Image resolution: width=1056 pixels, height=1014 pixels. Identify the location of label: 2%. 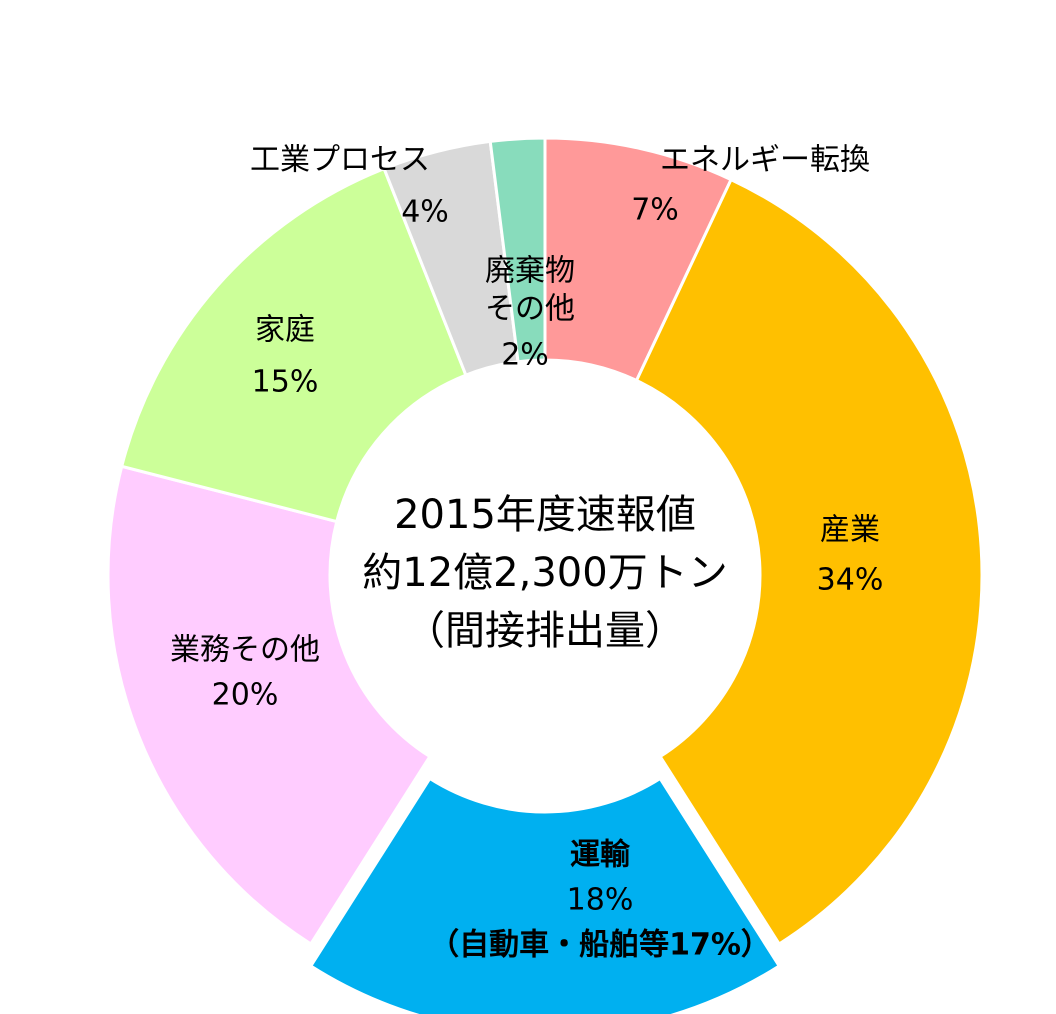
(525, 355).